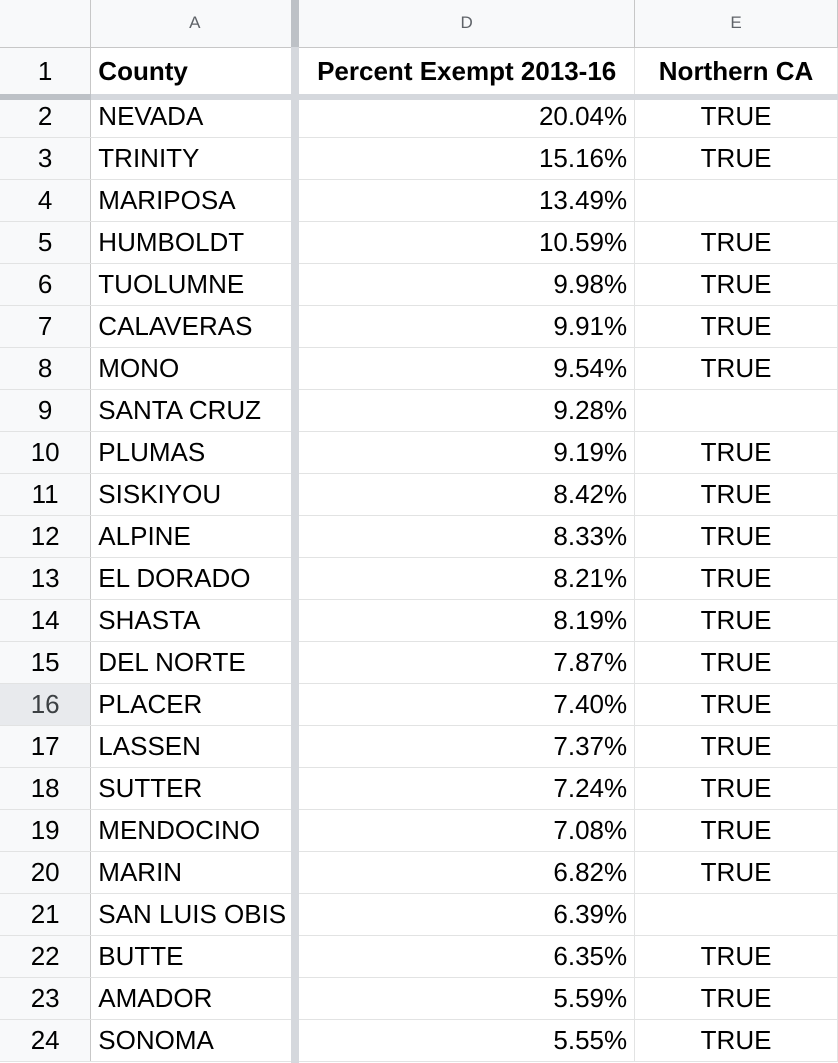 The width and height of the screenshot is (838, 1063). I want to click on row-number: 5, so click(46, 242).